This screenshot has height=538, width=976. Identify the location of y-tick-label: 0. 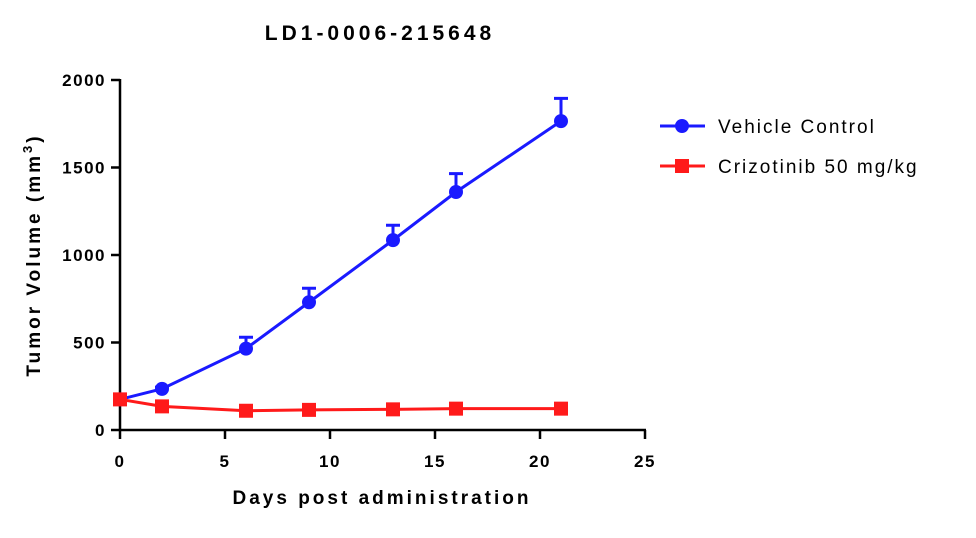
(100, 430).